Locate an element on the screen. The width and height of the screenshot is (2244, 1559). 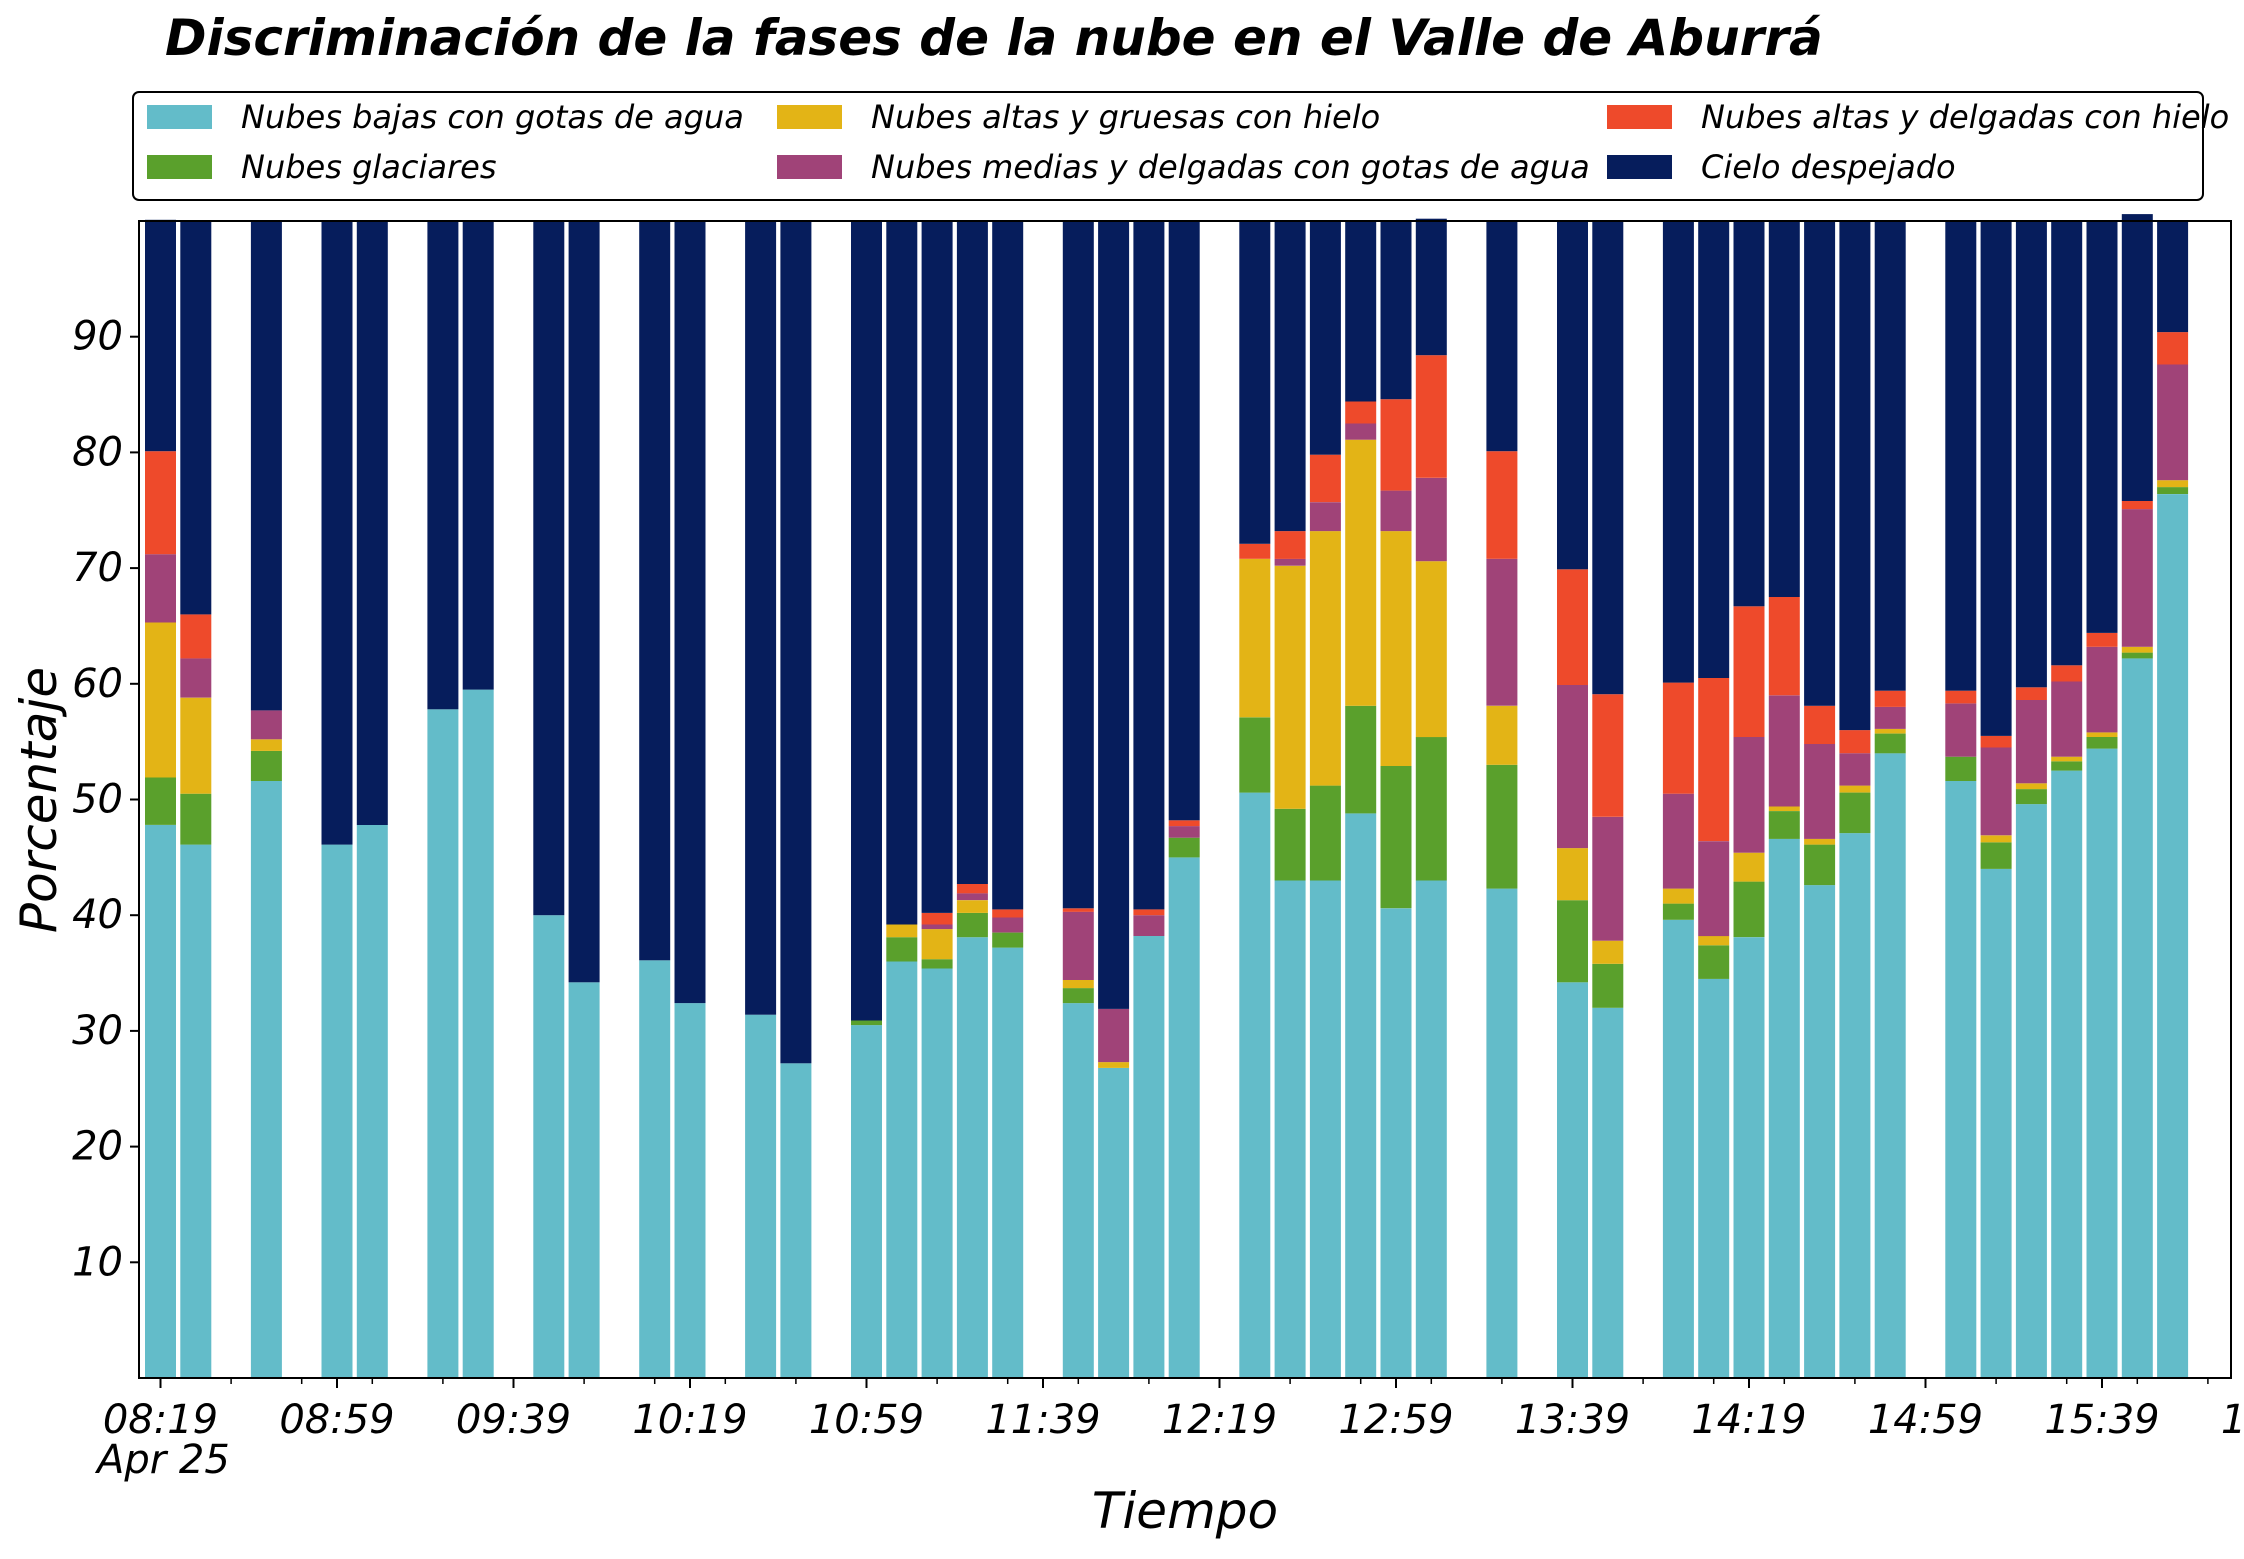
x-axis-title: Tiempo is located at coordinates (1185, 1511).